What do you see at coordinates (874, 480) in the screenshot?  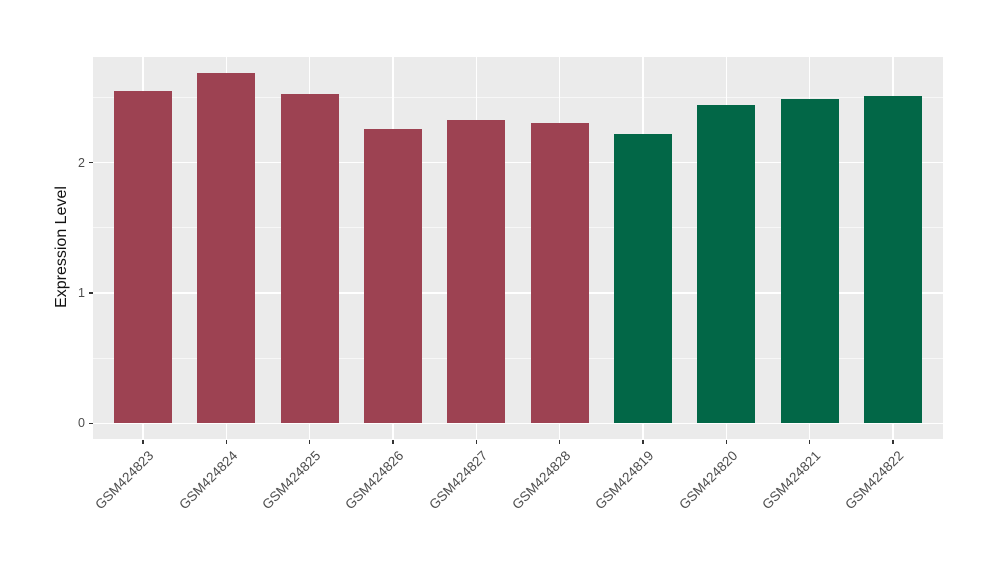 I see `x-tick-label: GSM424822` at bounding box center [874, 480].